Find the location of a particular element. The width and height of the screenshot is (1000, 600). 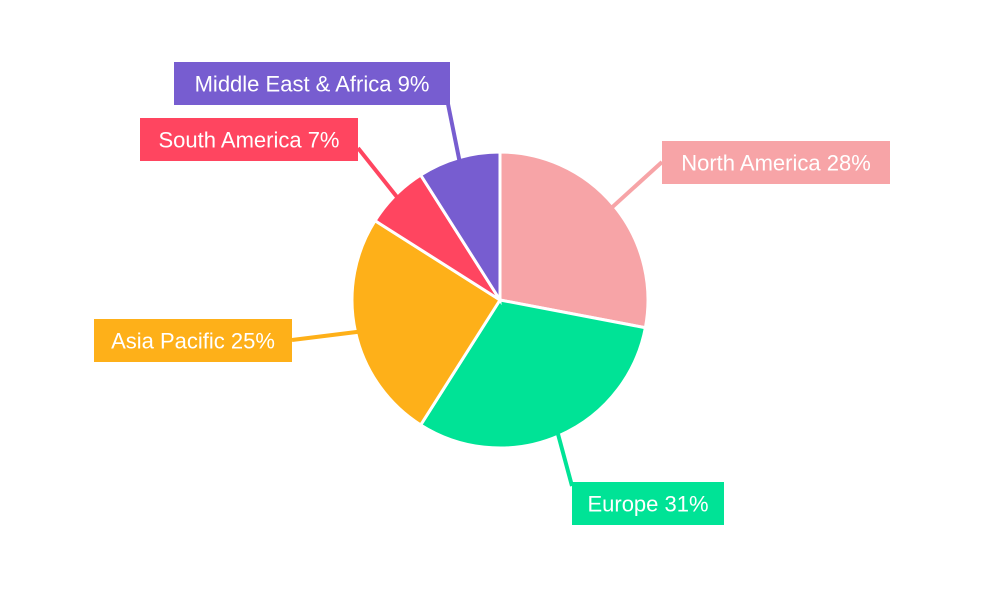

slice-label: North America 28% is located at coordinates (776, 162).